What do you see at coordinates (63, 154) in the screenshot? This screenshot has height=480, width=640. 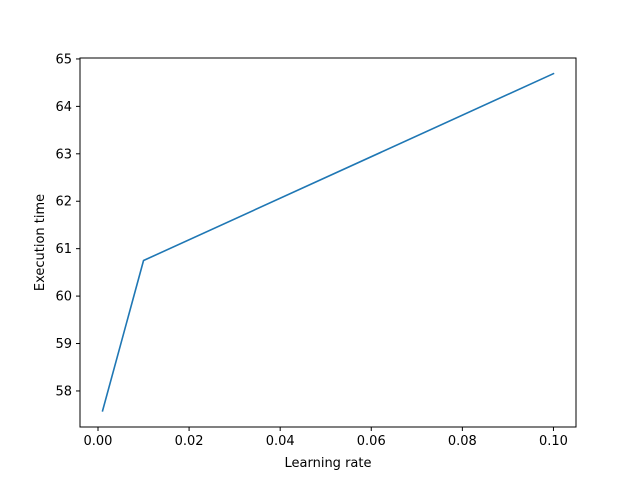 I see `y-tick-label: 63` at bounding box center [63, 154].